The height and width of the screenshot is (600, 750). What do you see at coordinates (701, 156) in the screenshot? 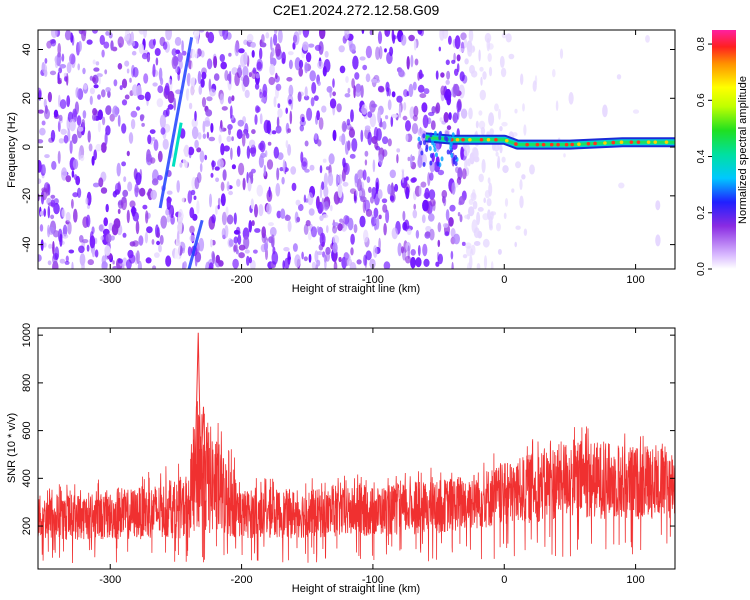
I see `colorbar-tick-label: 0.4` at bounding box center [701, 156].